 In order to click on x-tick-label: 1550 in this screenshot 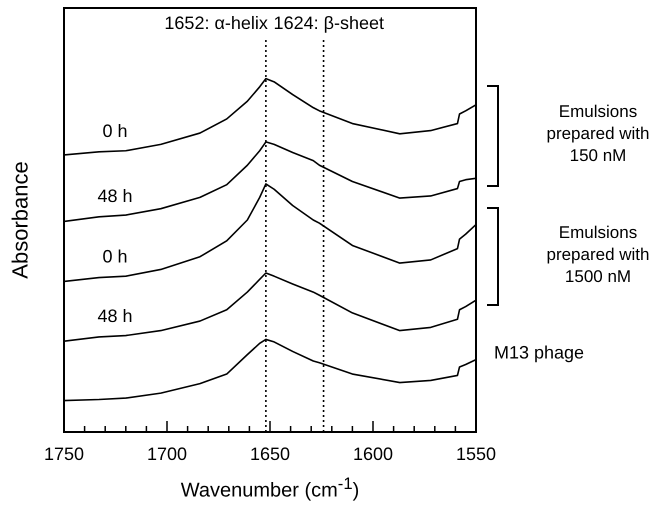, I will do `click(476, 454)`.